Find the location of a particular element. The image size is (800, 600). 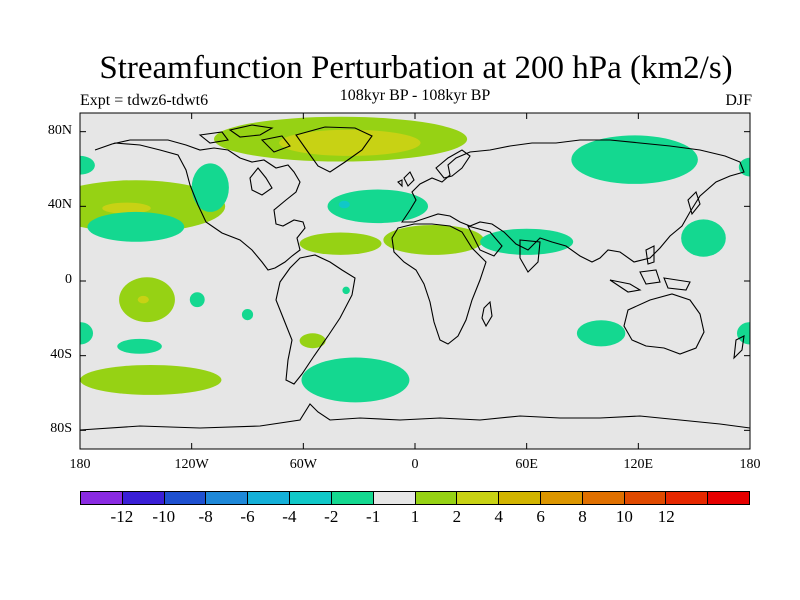

lat-tick-label: 40N is located at coordinates (59, 205).